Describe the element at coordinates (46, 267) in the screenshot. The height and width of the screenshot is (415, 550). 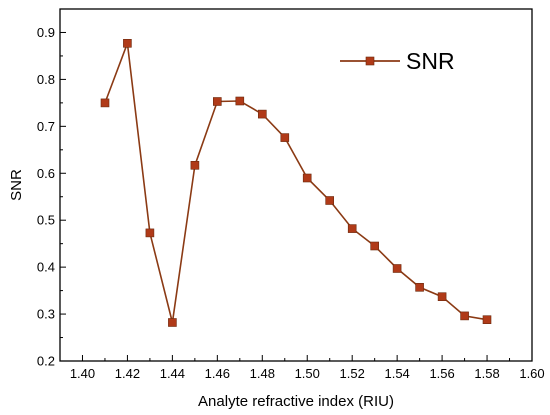
I see `y-tick-label: 0.4` at that location.